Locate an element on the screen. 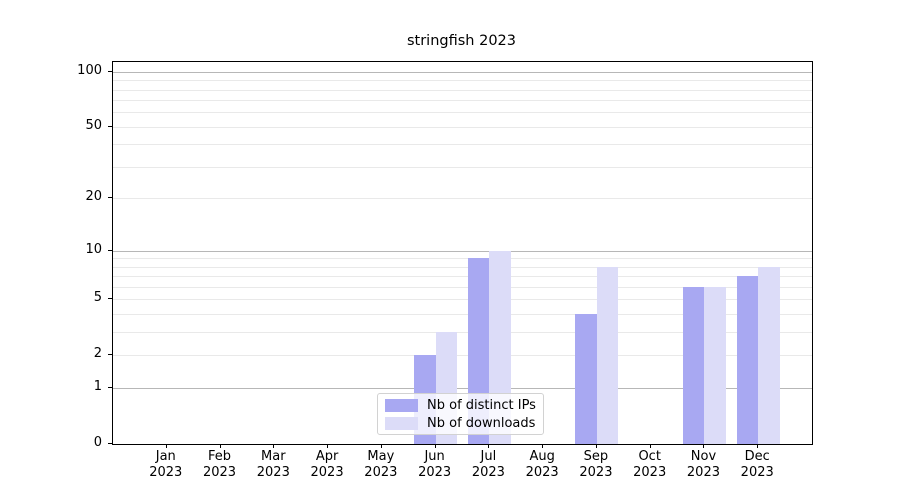 This screenshot has height=500, width=900. y-tick-label: 50 is located at coordinates (93, 125).